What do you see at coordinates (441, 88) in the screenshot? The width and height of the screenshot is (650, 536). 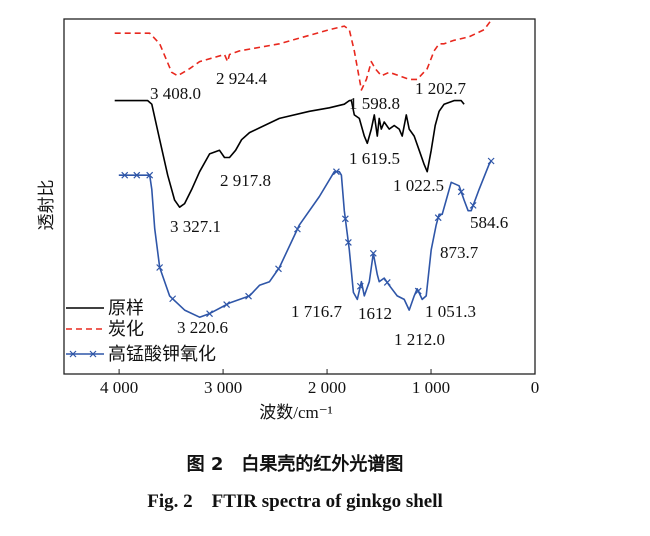 I see `peak-annotation: 1 202.7` at bounding box center [441, 88].